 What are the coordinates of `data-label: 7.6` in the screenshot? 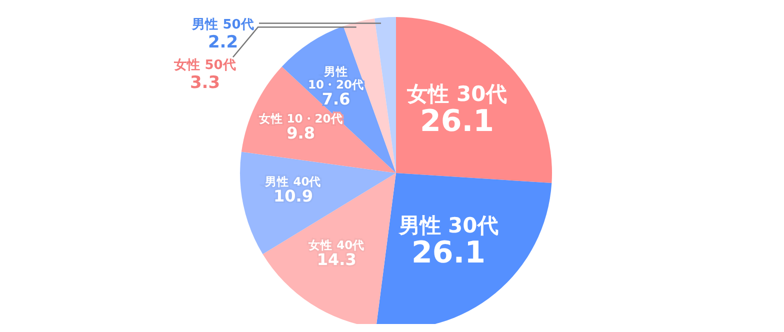 It's located at (336, 99).